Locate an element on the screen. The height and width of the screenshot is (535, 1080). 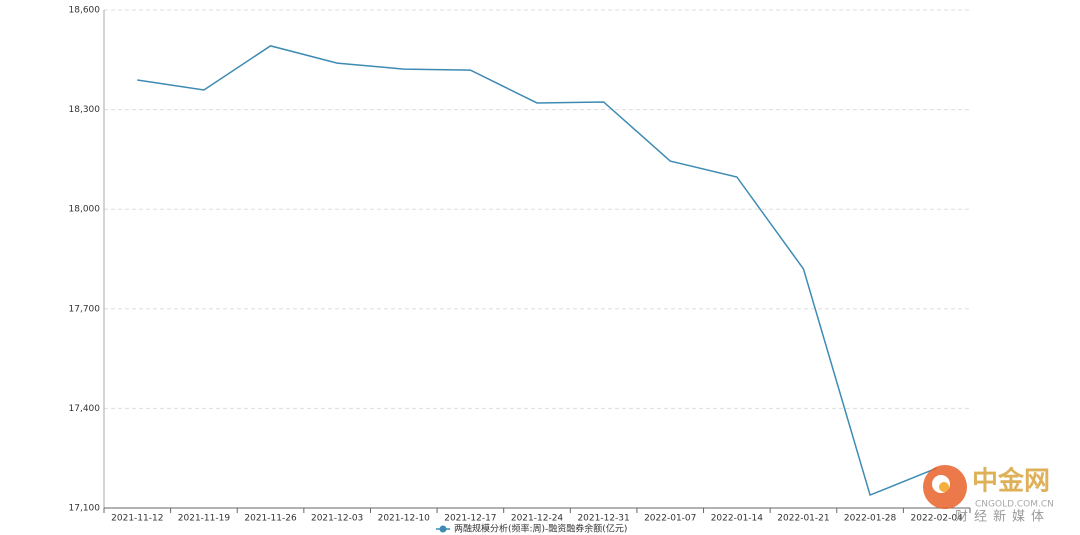
watermark: 中金网 CNGOLD.COM.CN 财经新媒体 is located at coordinates (988, 495).